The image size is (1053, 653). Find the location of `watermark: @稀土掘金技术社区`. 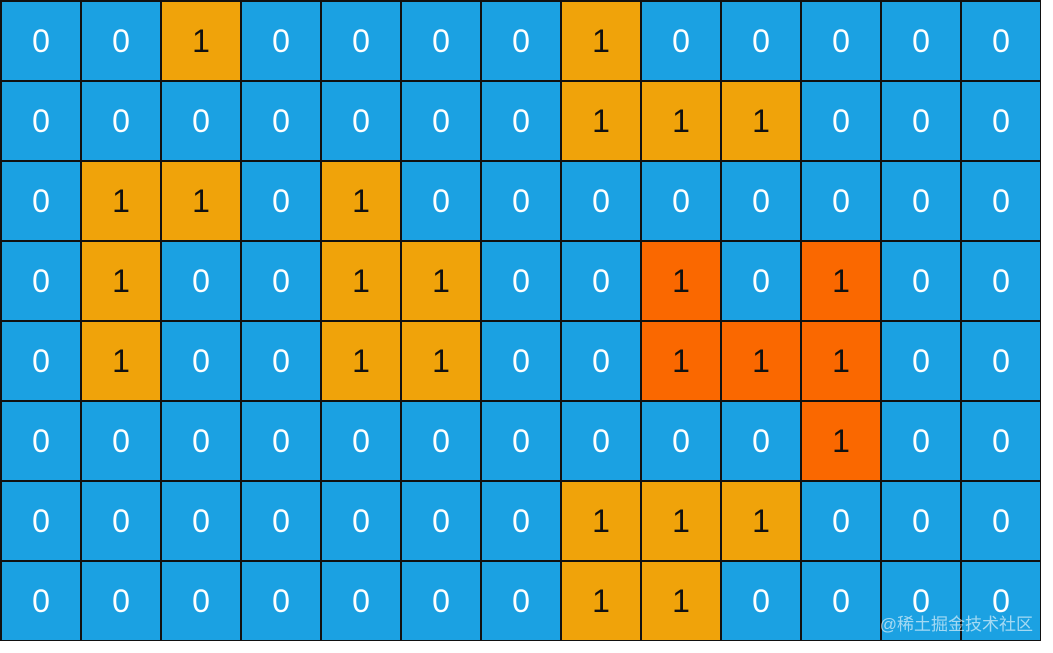

watermark: @稀土掘金技术社区 is located at coordinates (956, 624).